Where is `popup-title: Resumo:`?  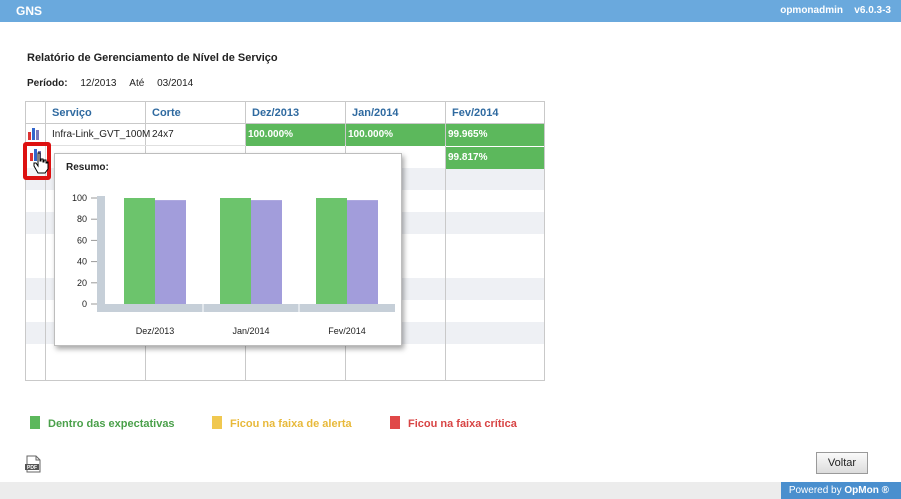 popup-title: Resumo: is located at coordinates (87, 167).